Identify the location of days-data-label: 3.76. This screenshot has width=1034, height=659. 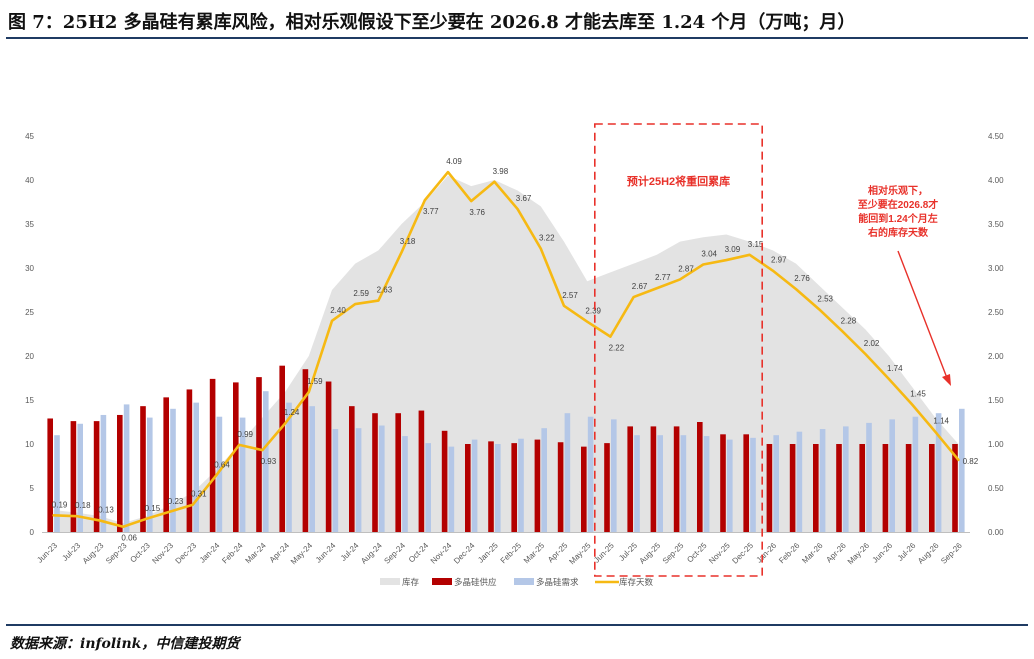
(477, 212).